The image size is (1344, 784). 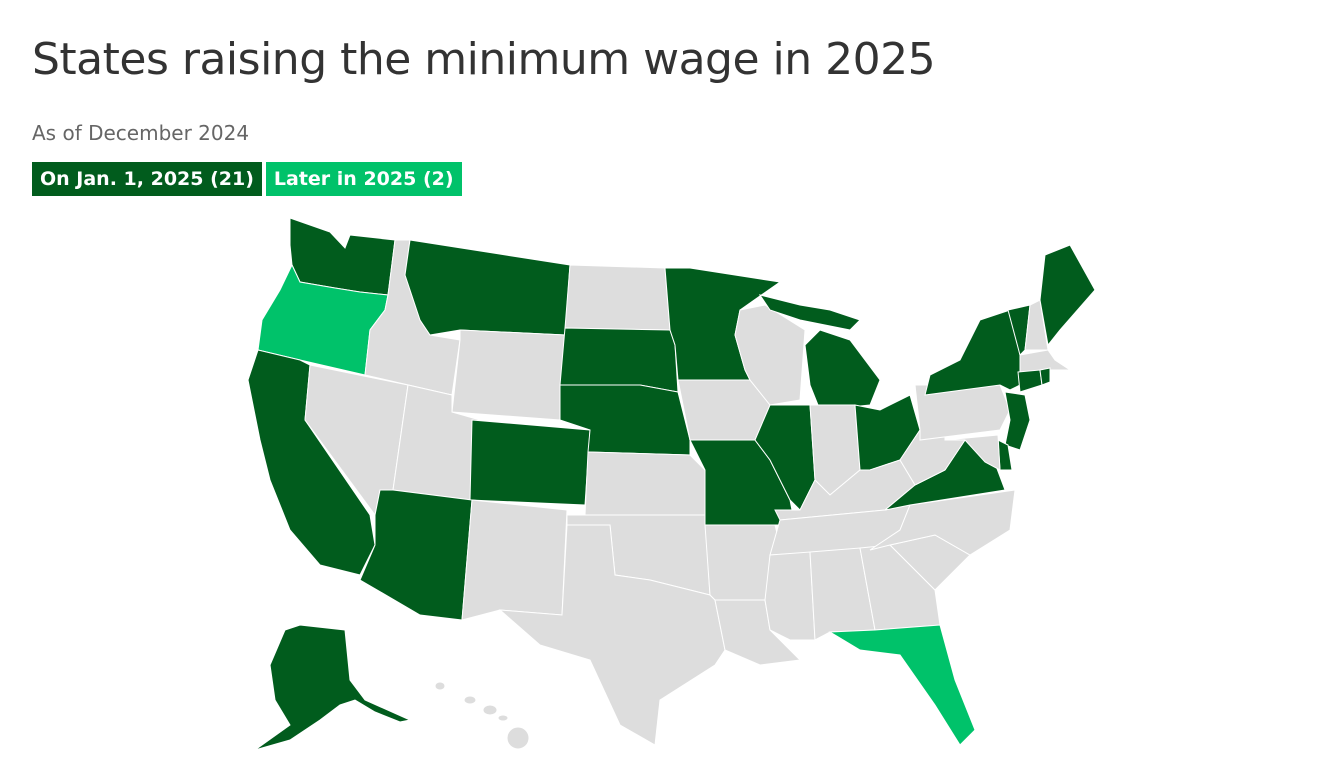 I want to click on title: States raising the minimum wage in 2025, so click(x=484, y=59).